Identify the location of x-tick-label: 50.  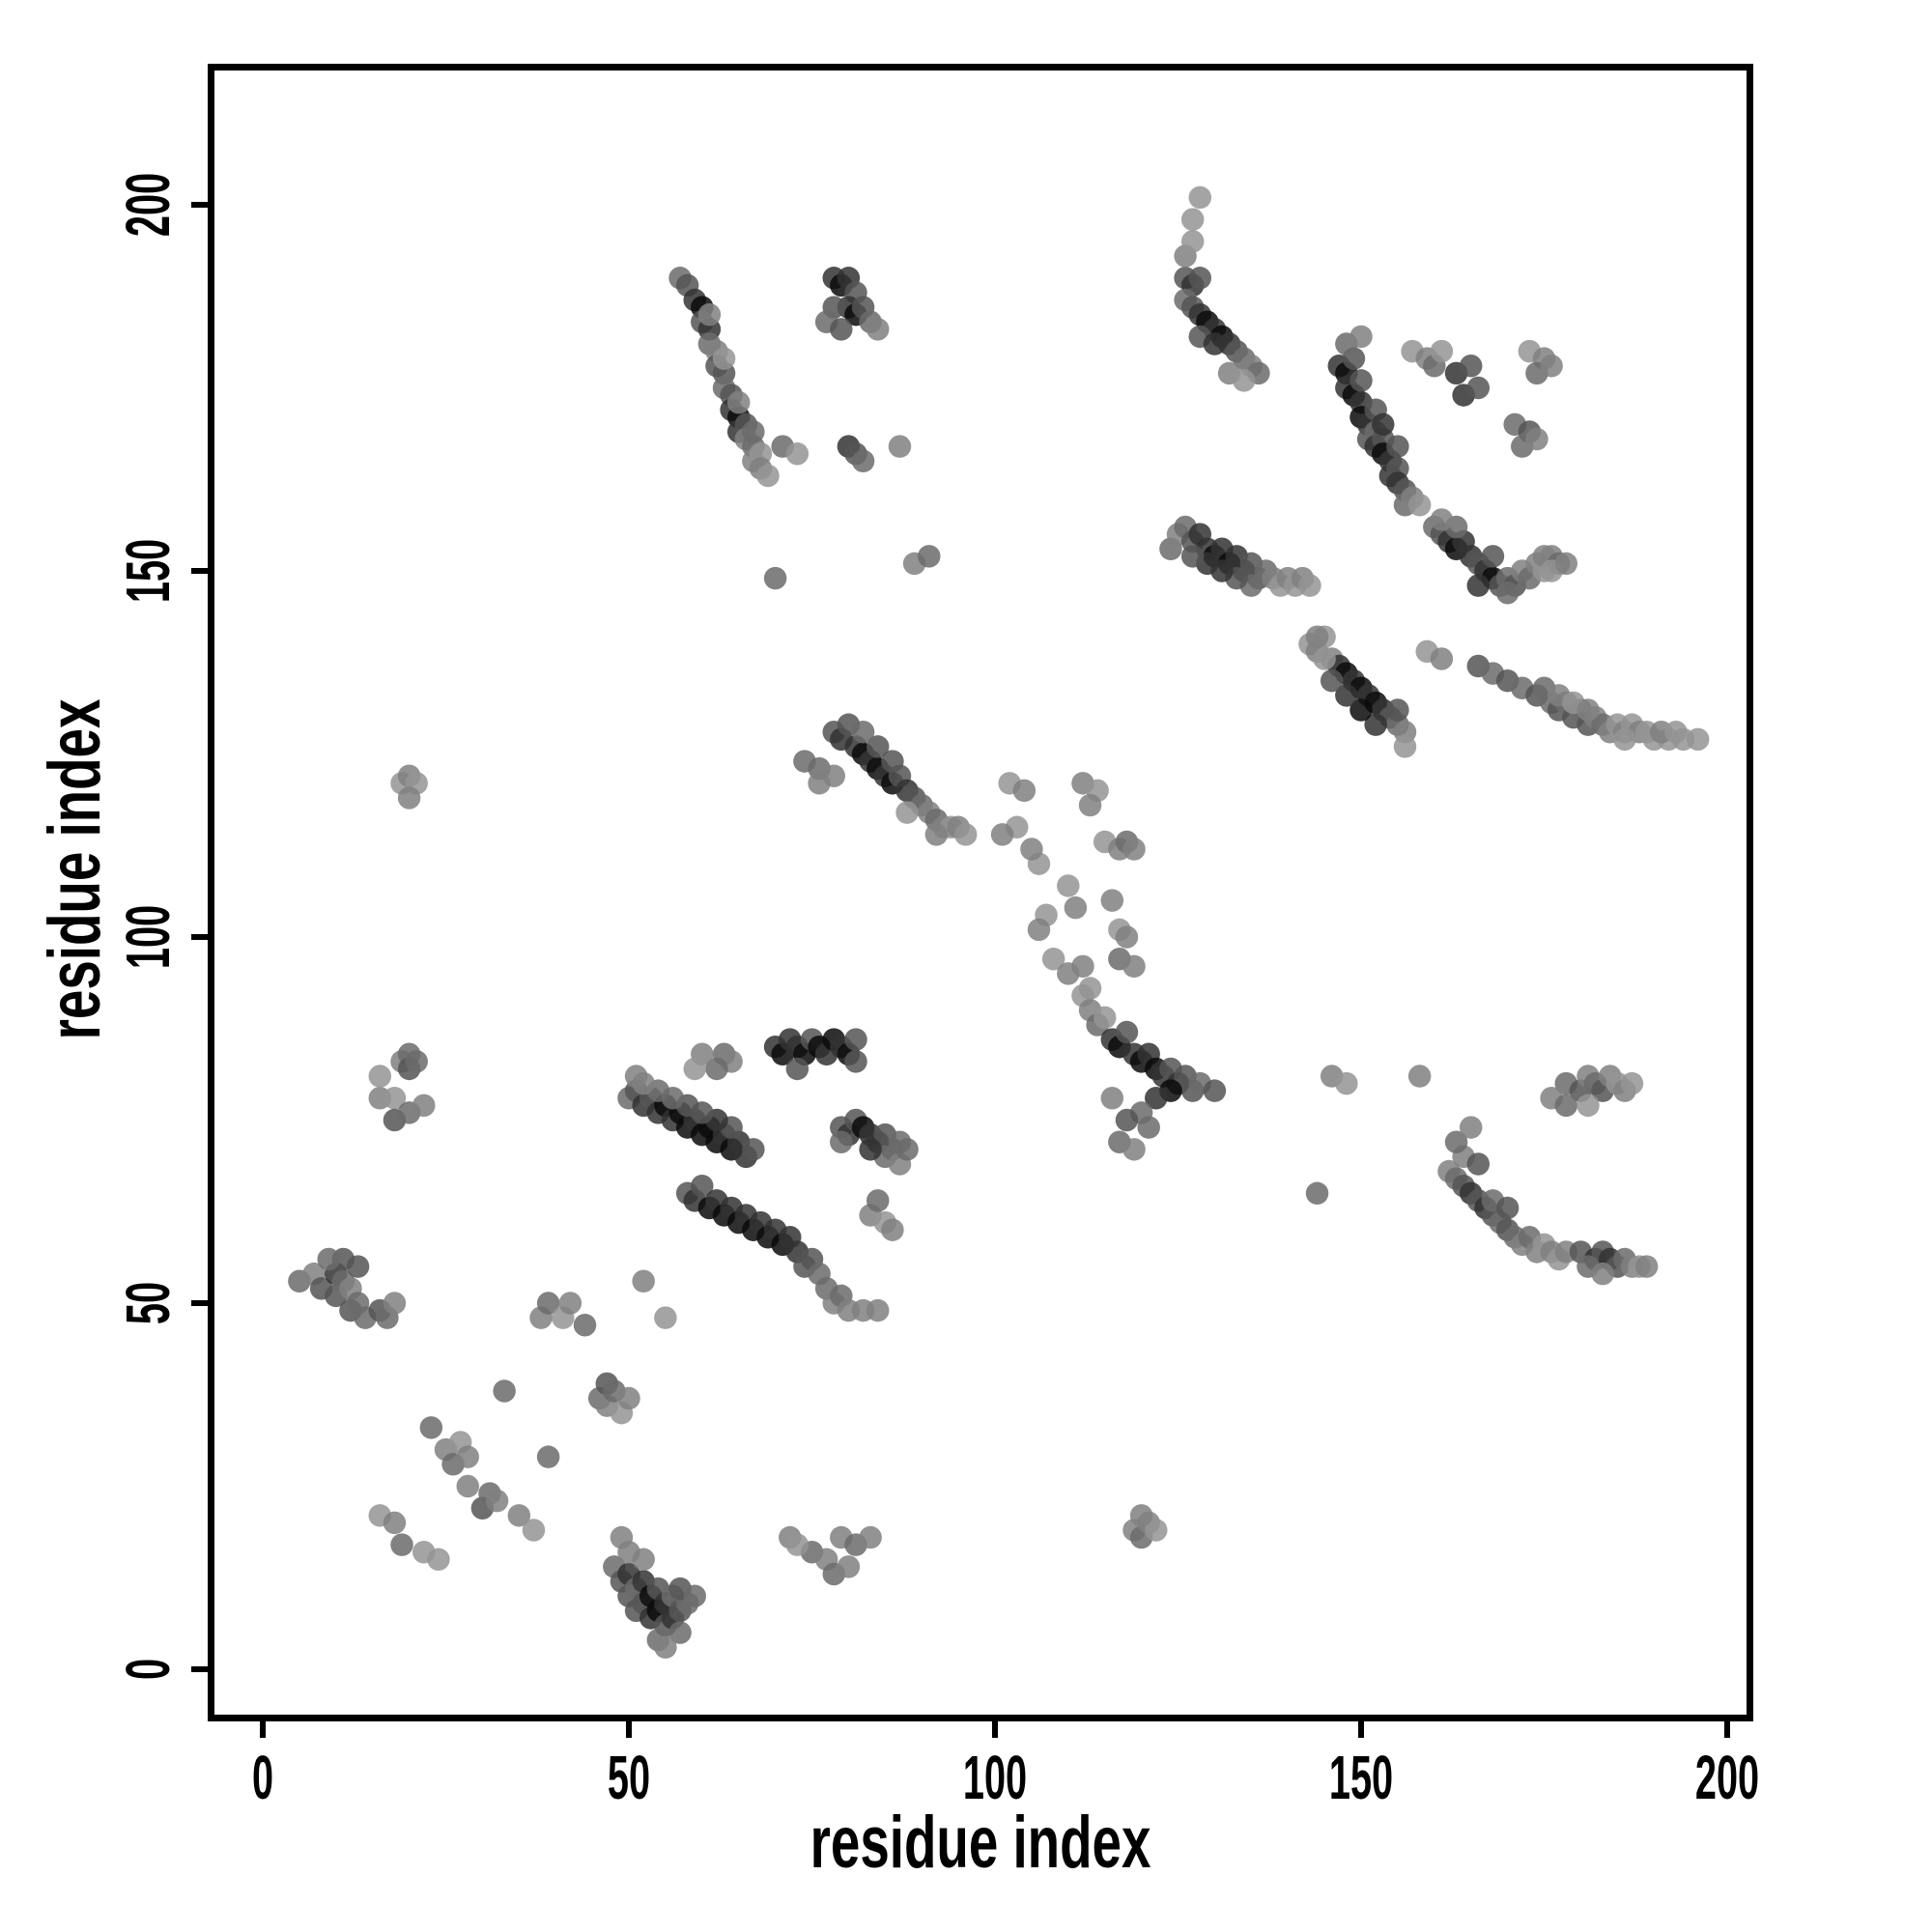
(629, 1777).